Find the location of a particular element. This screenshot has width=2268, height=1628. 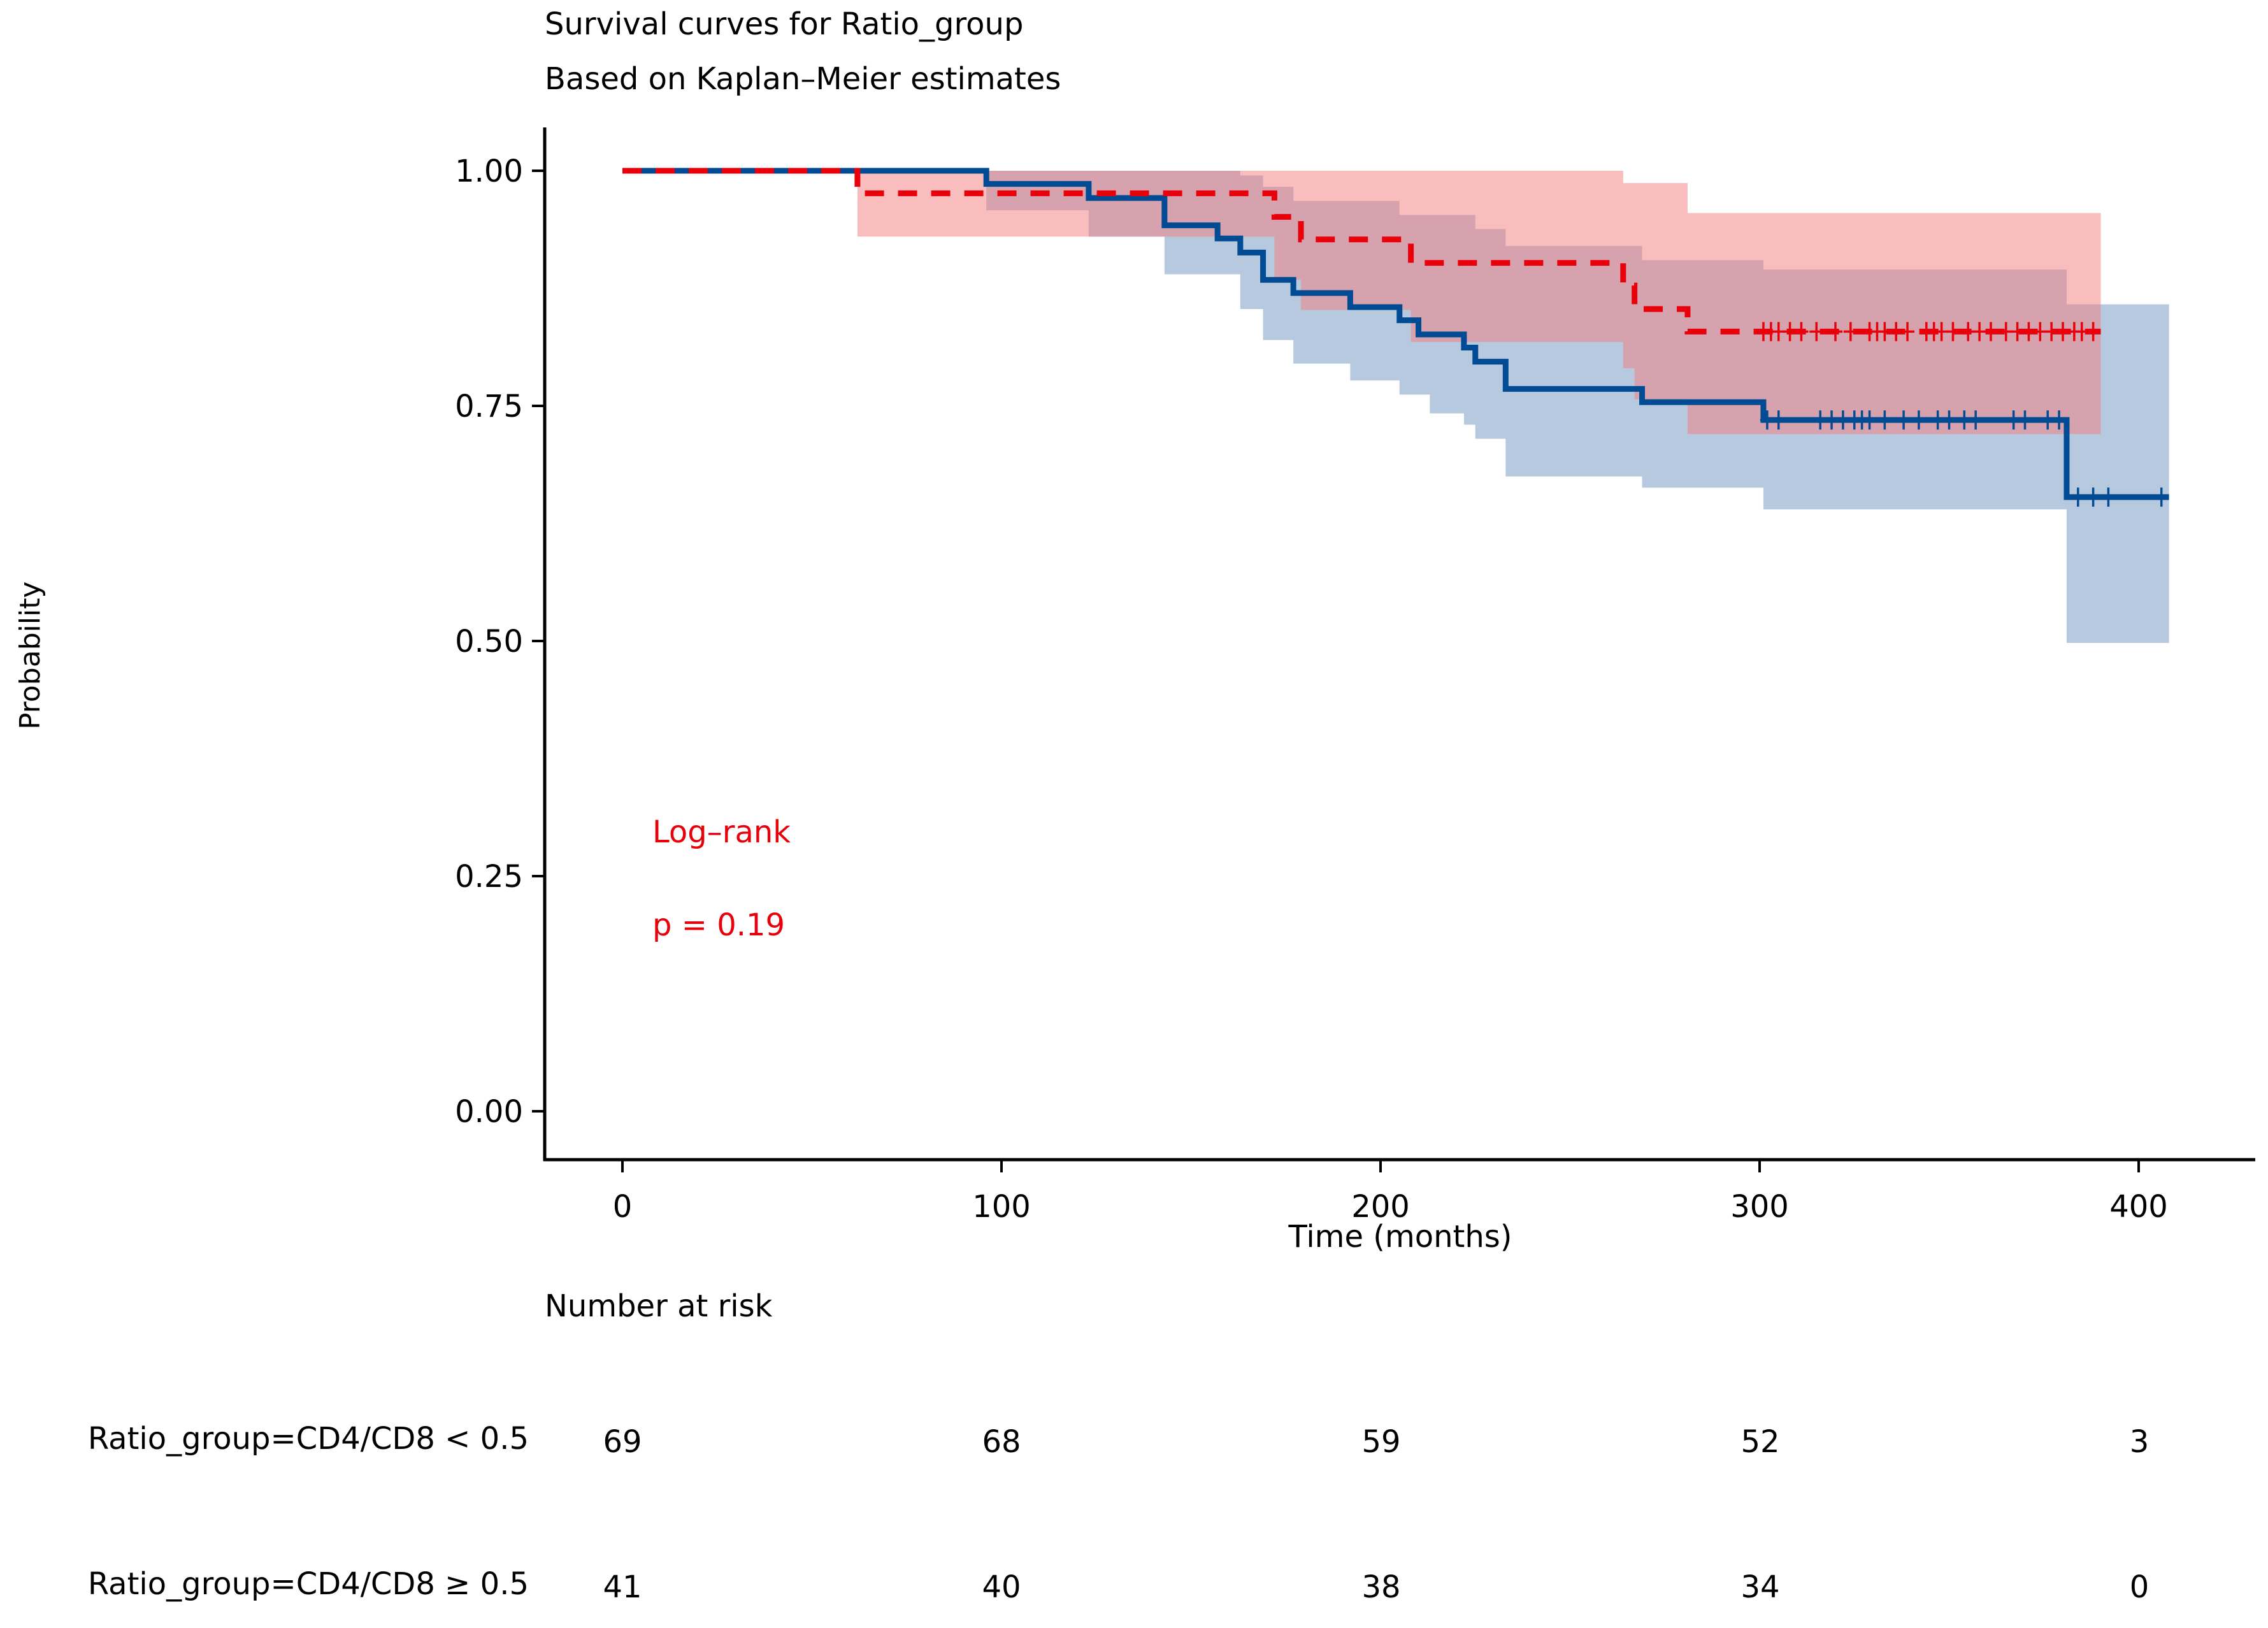

y-tick-label: 1.00 is located at coordinates (489, 172).